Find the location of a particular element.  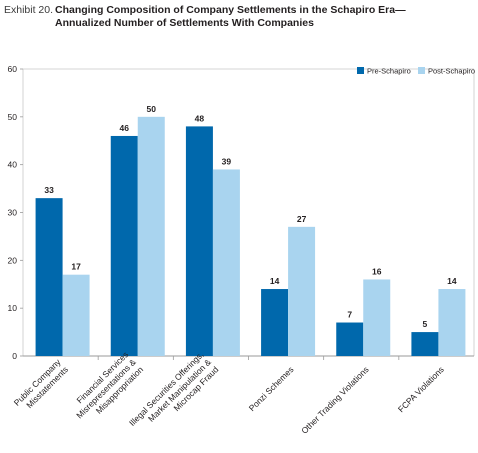

data-label: 50 is located at coordinates (152, 109).